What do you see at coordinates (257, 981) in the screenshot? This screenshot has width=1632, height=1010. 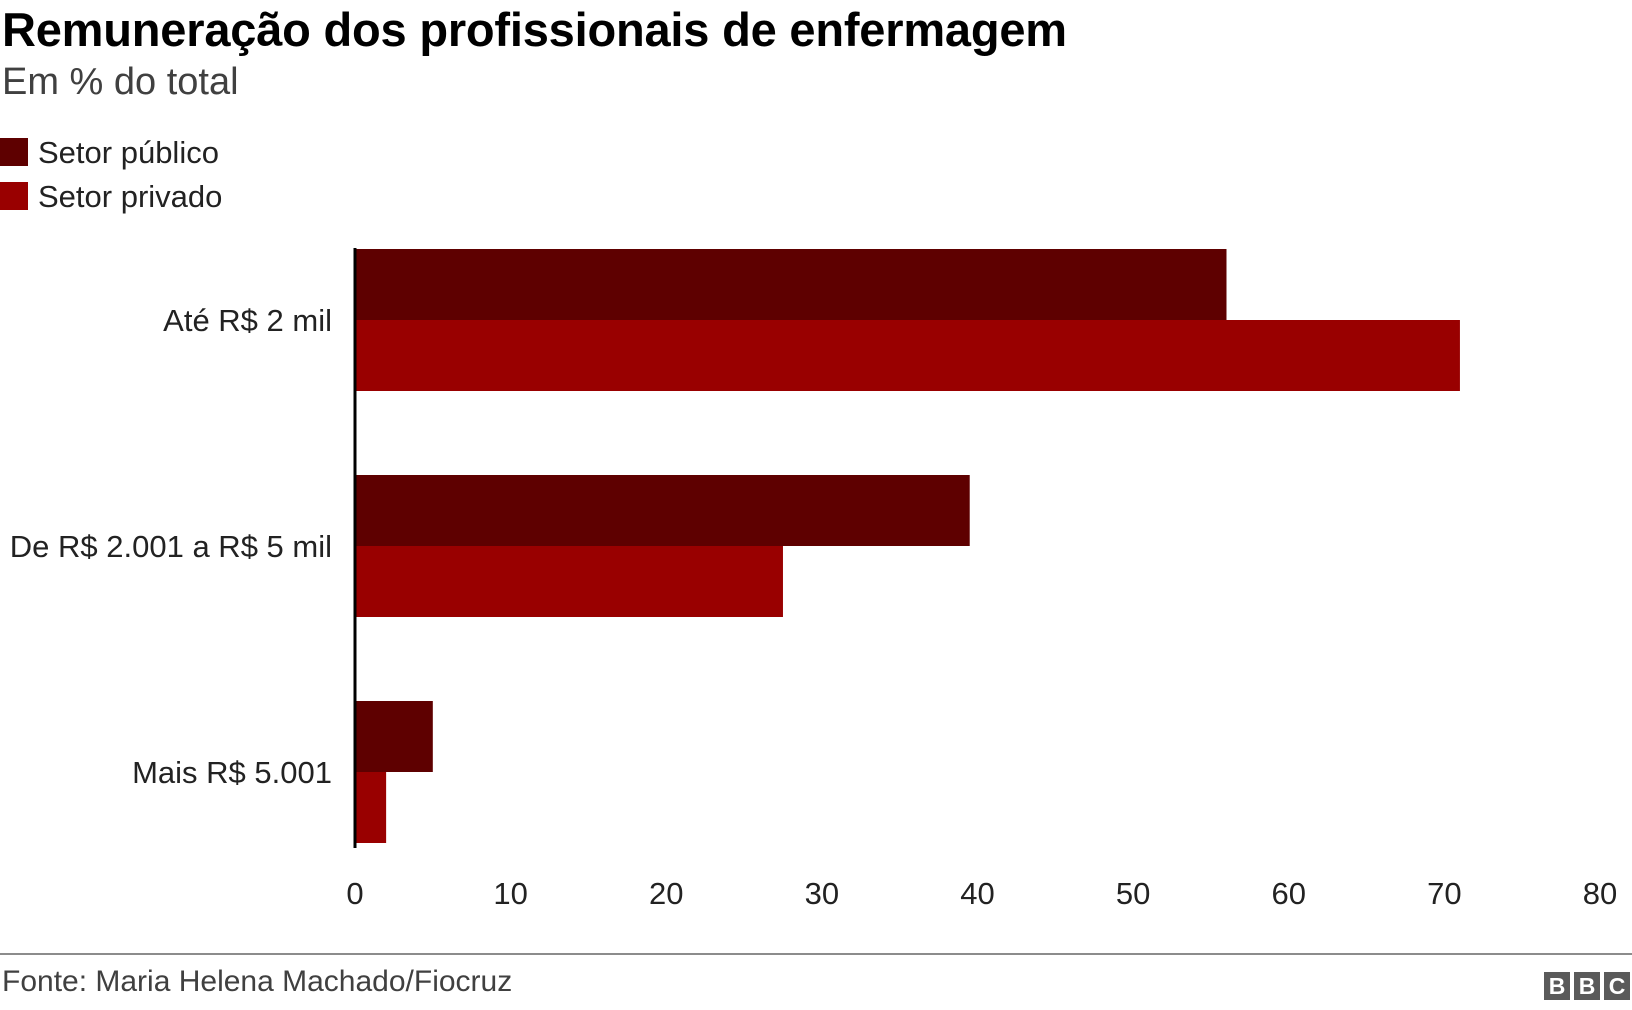 I see `source-note: Fonte: Maria Helena Machado/Fiocruz` at bounding box center [257, 981].